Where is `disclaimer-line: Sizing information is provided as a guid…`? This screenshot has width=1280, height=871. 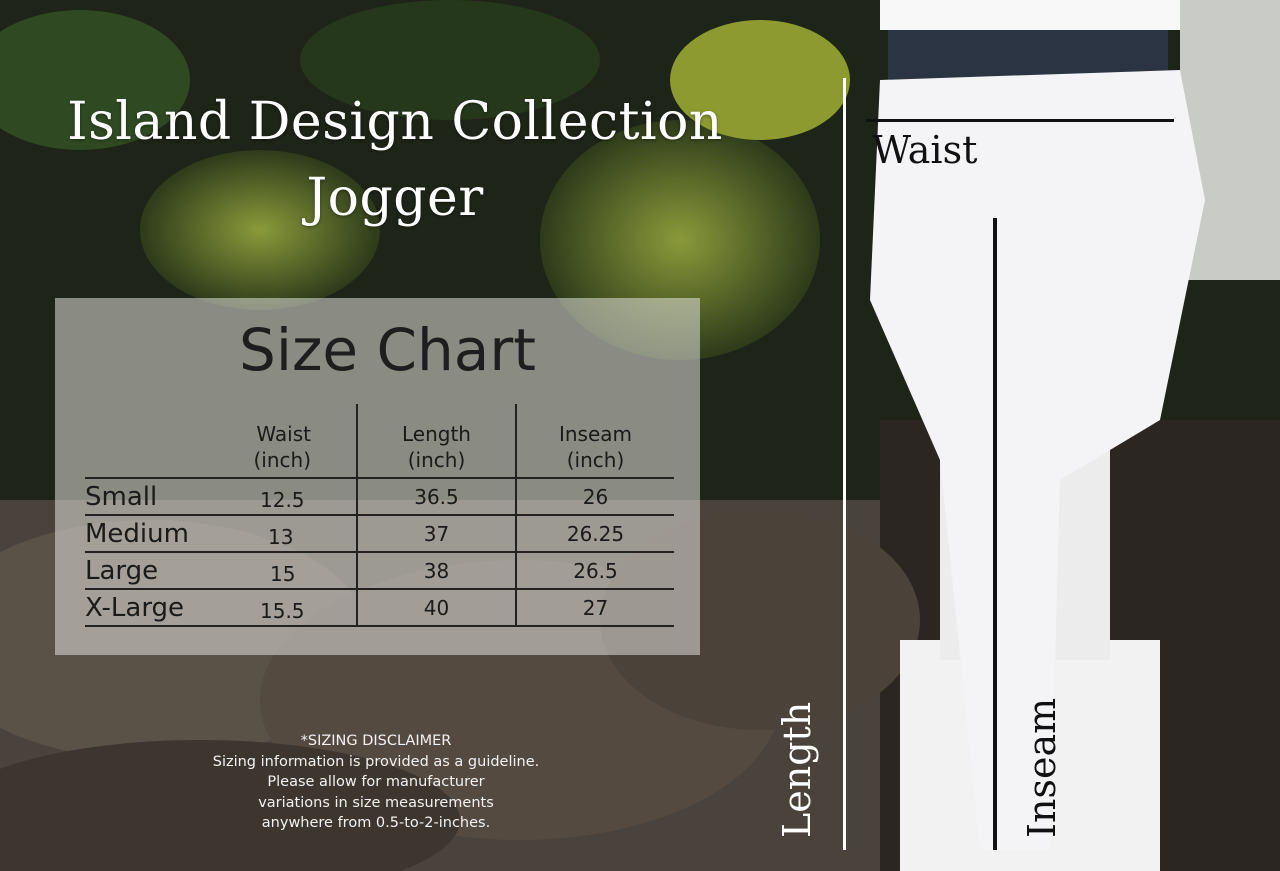 disclaimer-line: Sizing information is provided as a guid… is located at coordinates (376, 761).